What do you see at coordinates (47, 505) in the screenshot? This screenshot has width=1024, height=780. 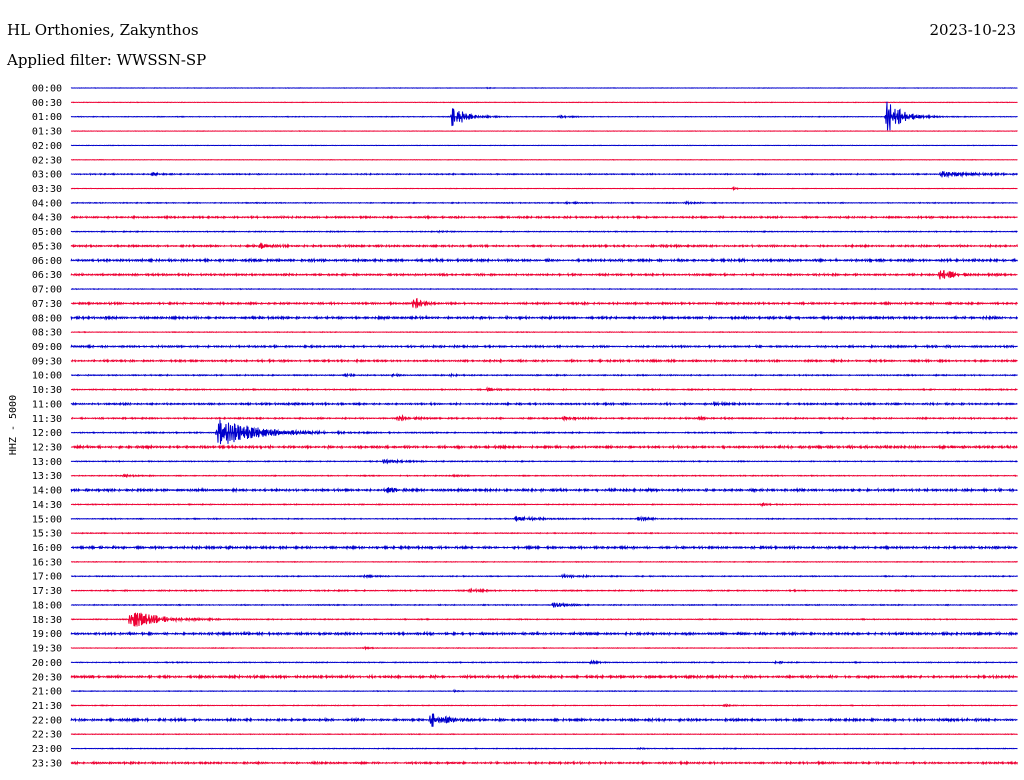 I see `time-label: 14:30` at bounding box center [47, 505].